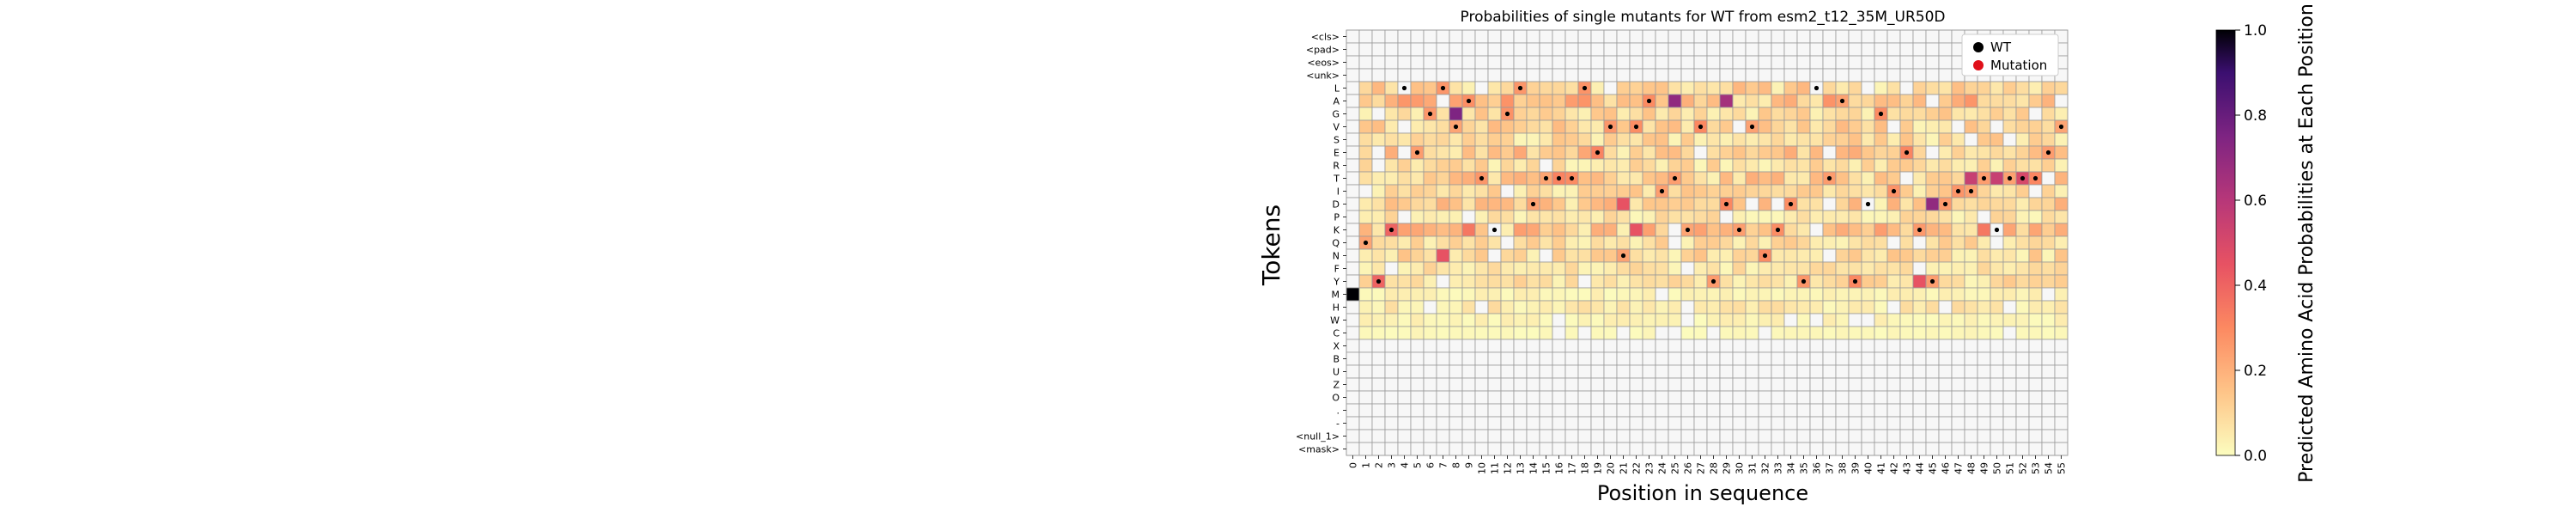 The image size is (2576, 519). Describe the element at coordinates (1431, 465) in the screenshot. I see `x-tick-label: 6` at that location.